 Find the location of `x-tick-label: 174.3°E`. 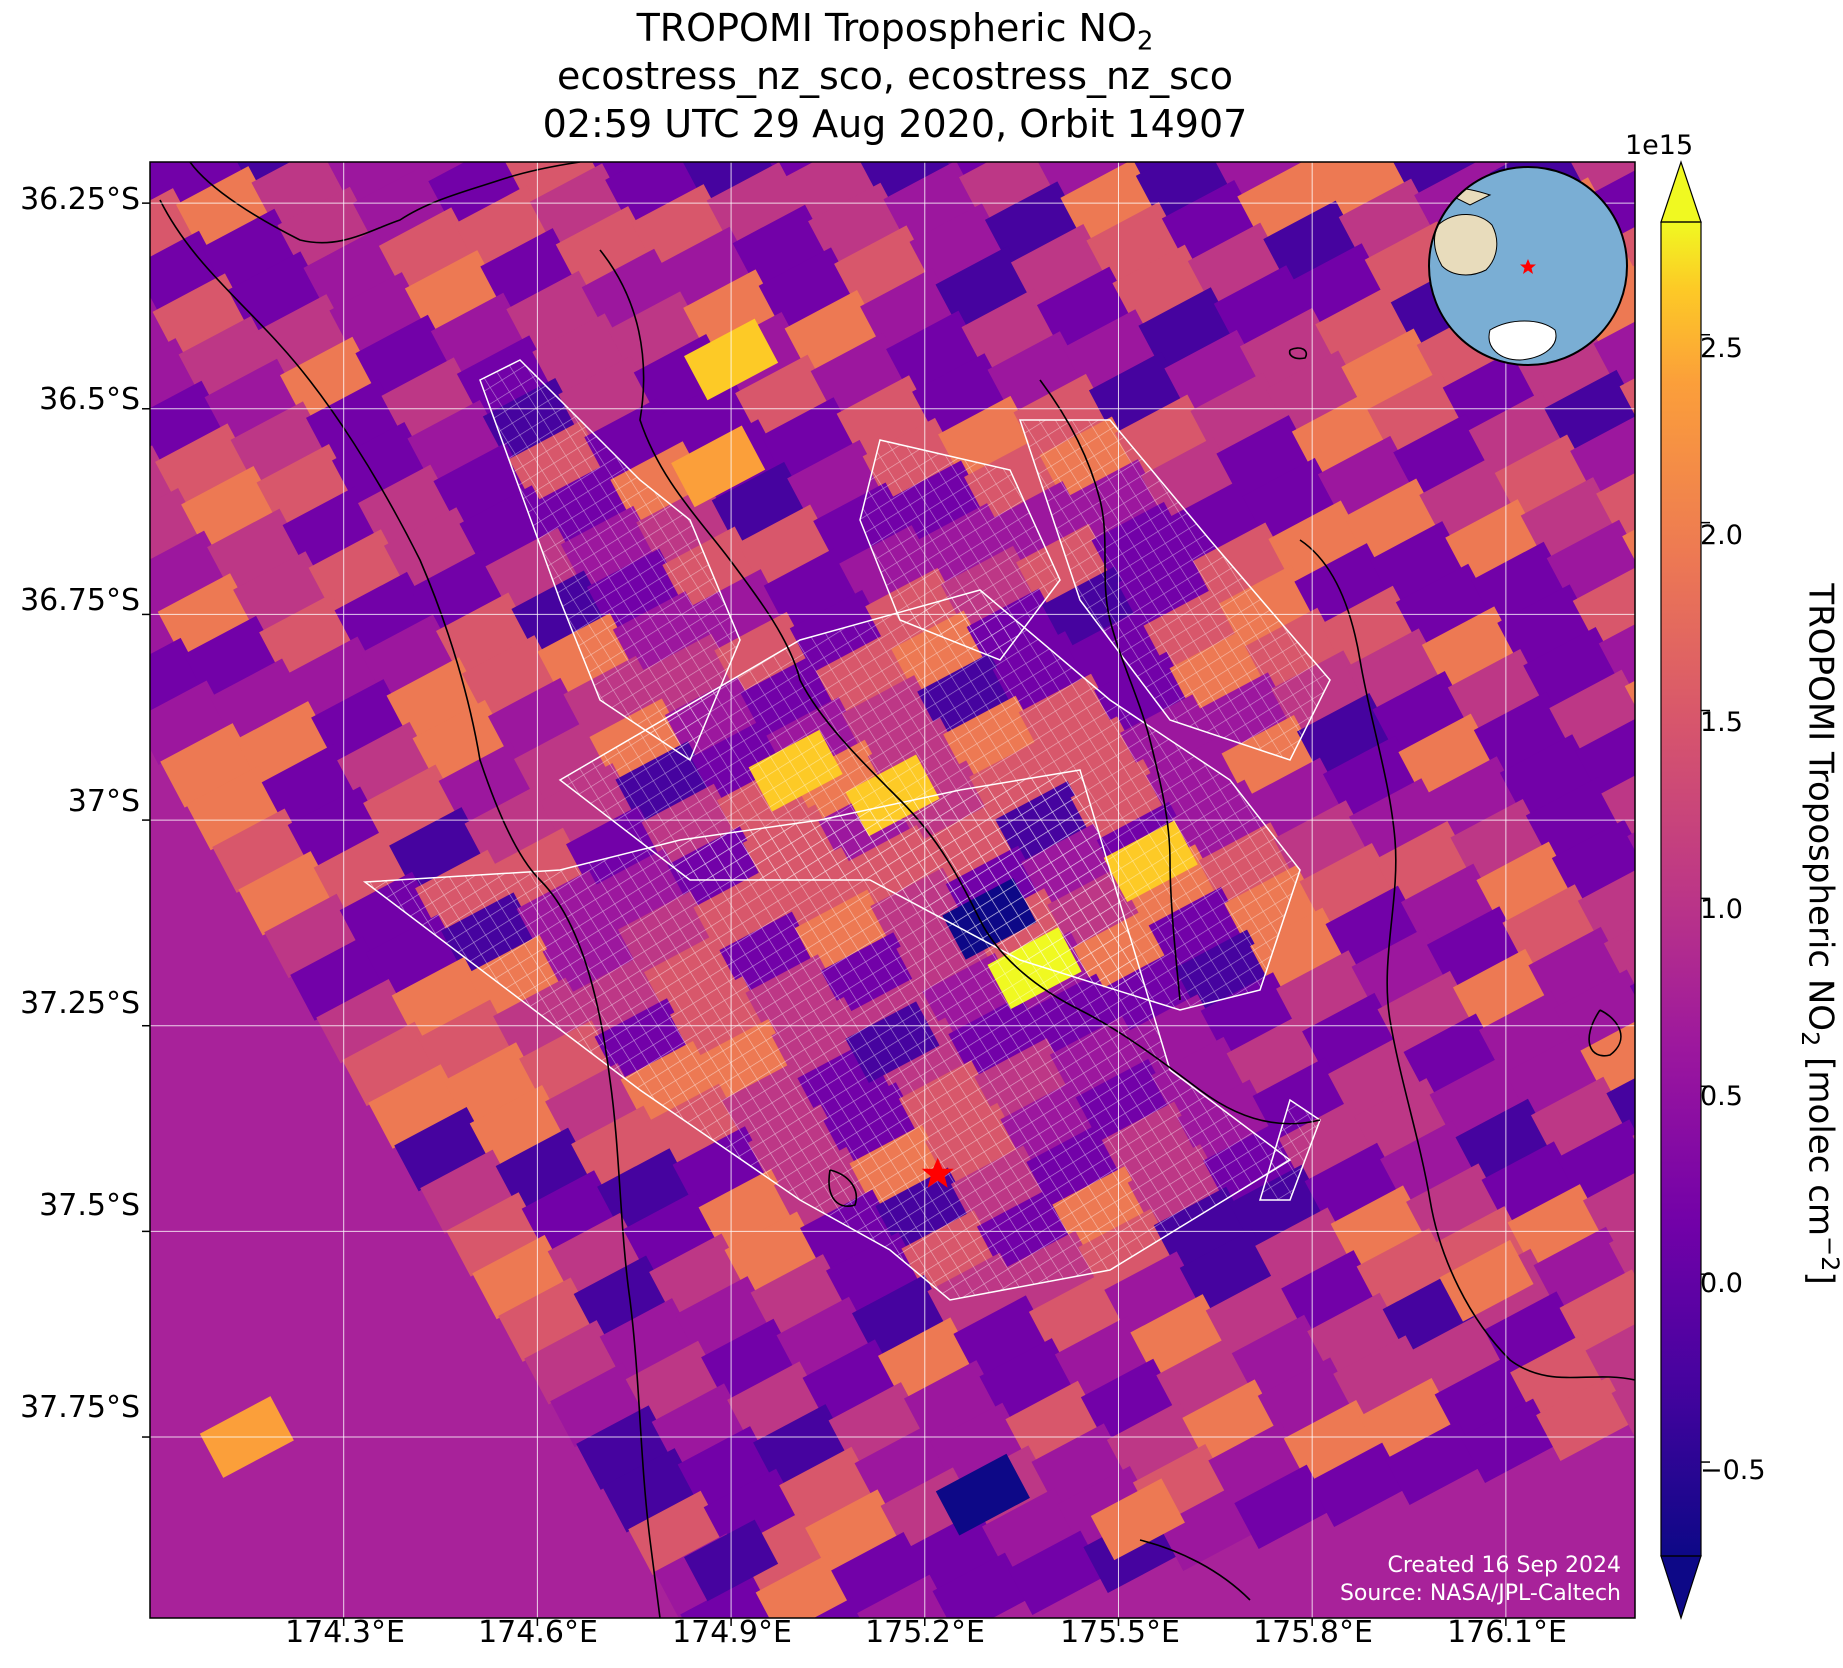

x-tick-label: 174.3°E is located at coordinates (345, 1632).